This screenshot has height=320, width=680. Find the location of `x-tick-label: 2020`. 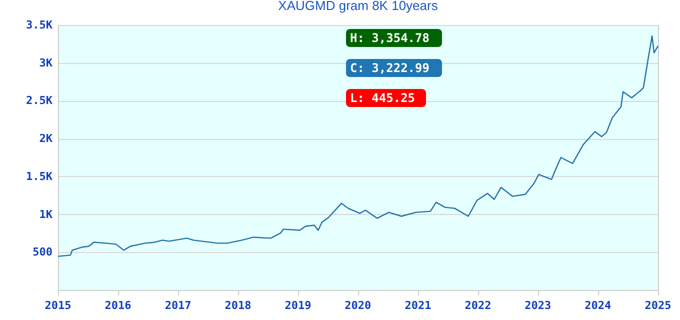

x-tick-label: 2020 is located at coordinates (358, 305).